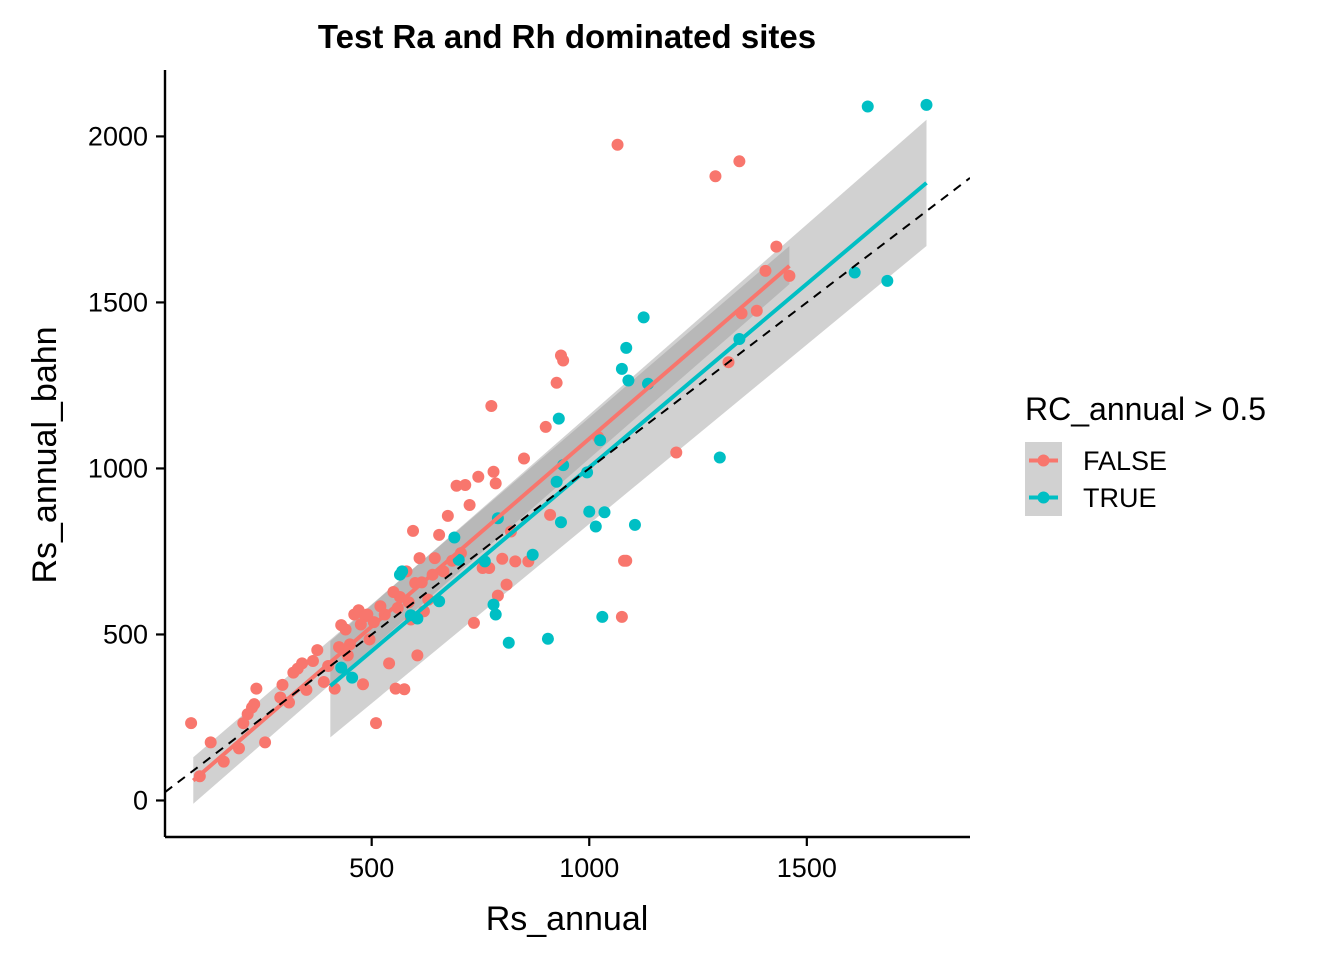 This screenshot has height=960, width=1344. Describe the element at coordinates (371, 868) in the screenshot. I see `x-tick-label: 500` at that location.